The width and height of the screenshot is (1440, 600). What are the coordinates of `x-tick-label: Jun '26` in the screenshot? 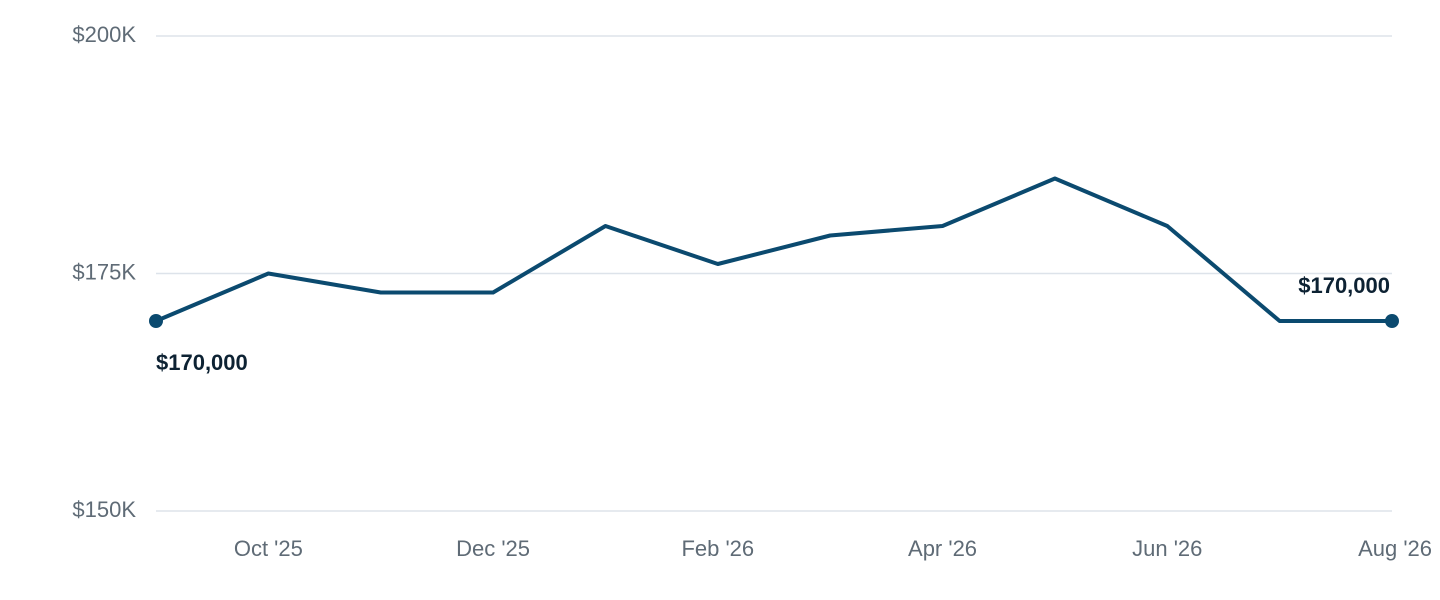 It's located at (1167, 548).